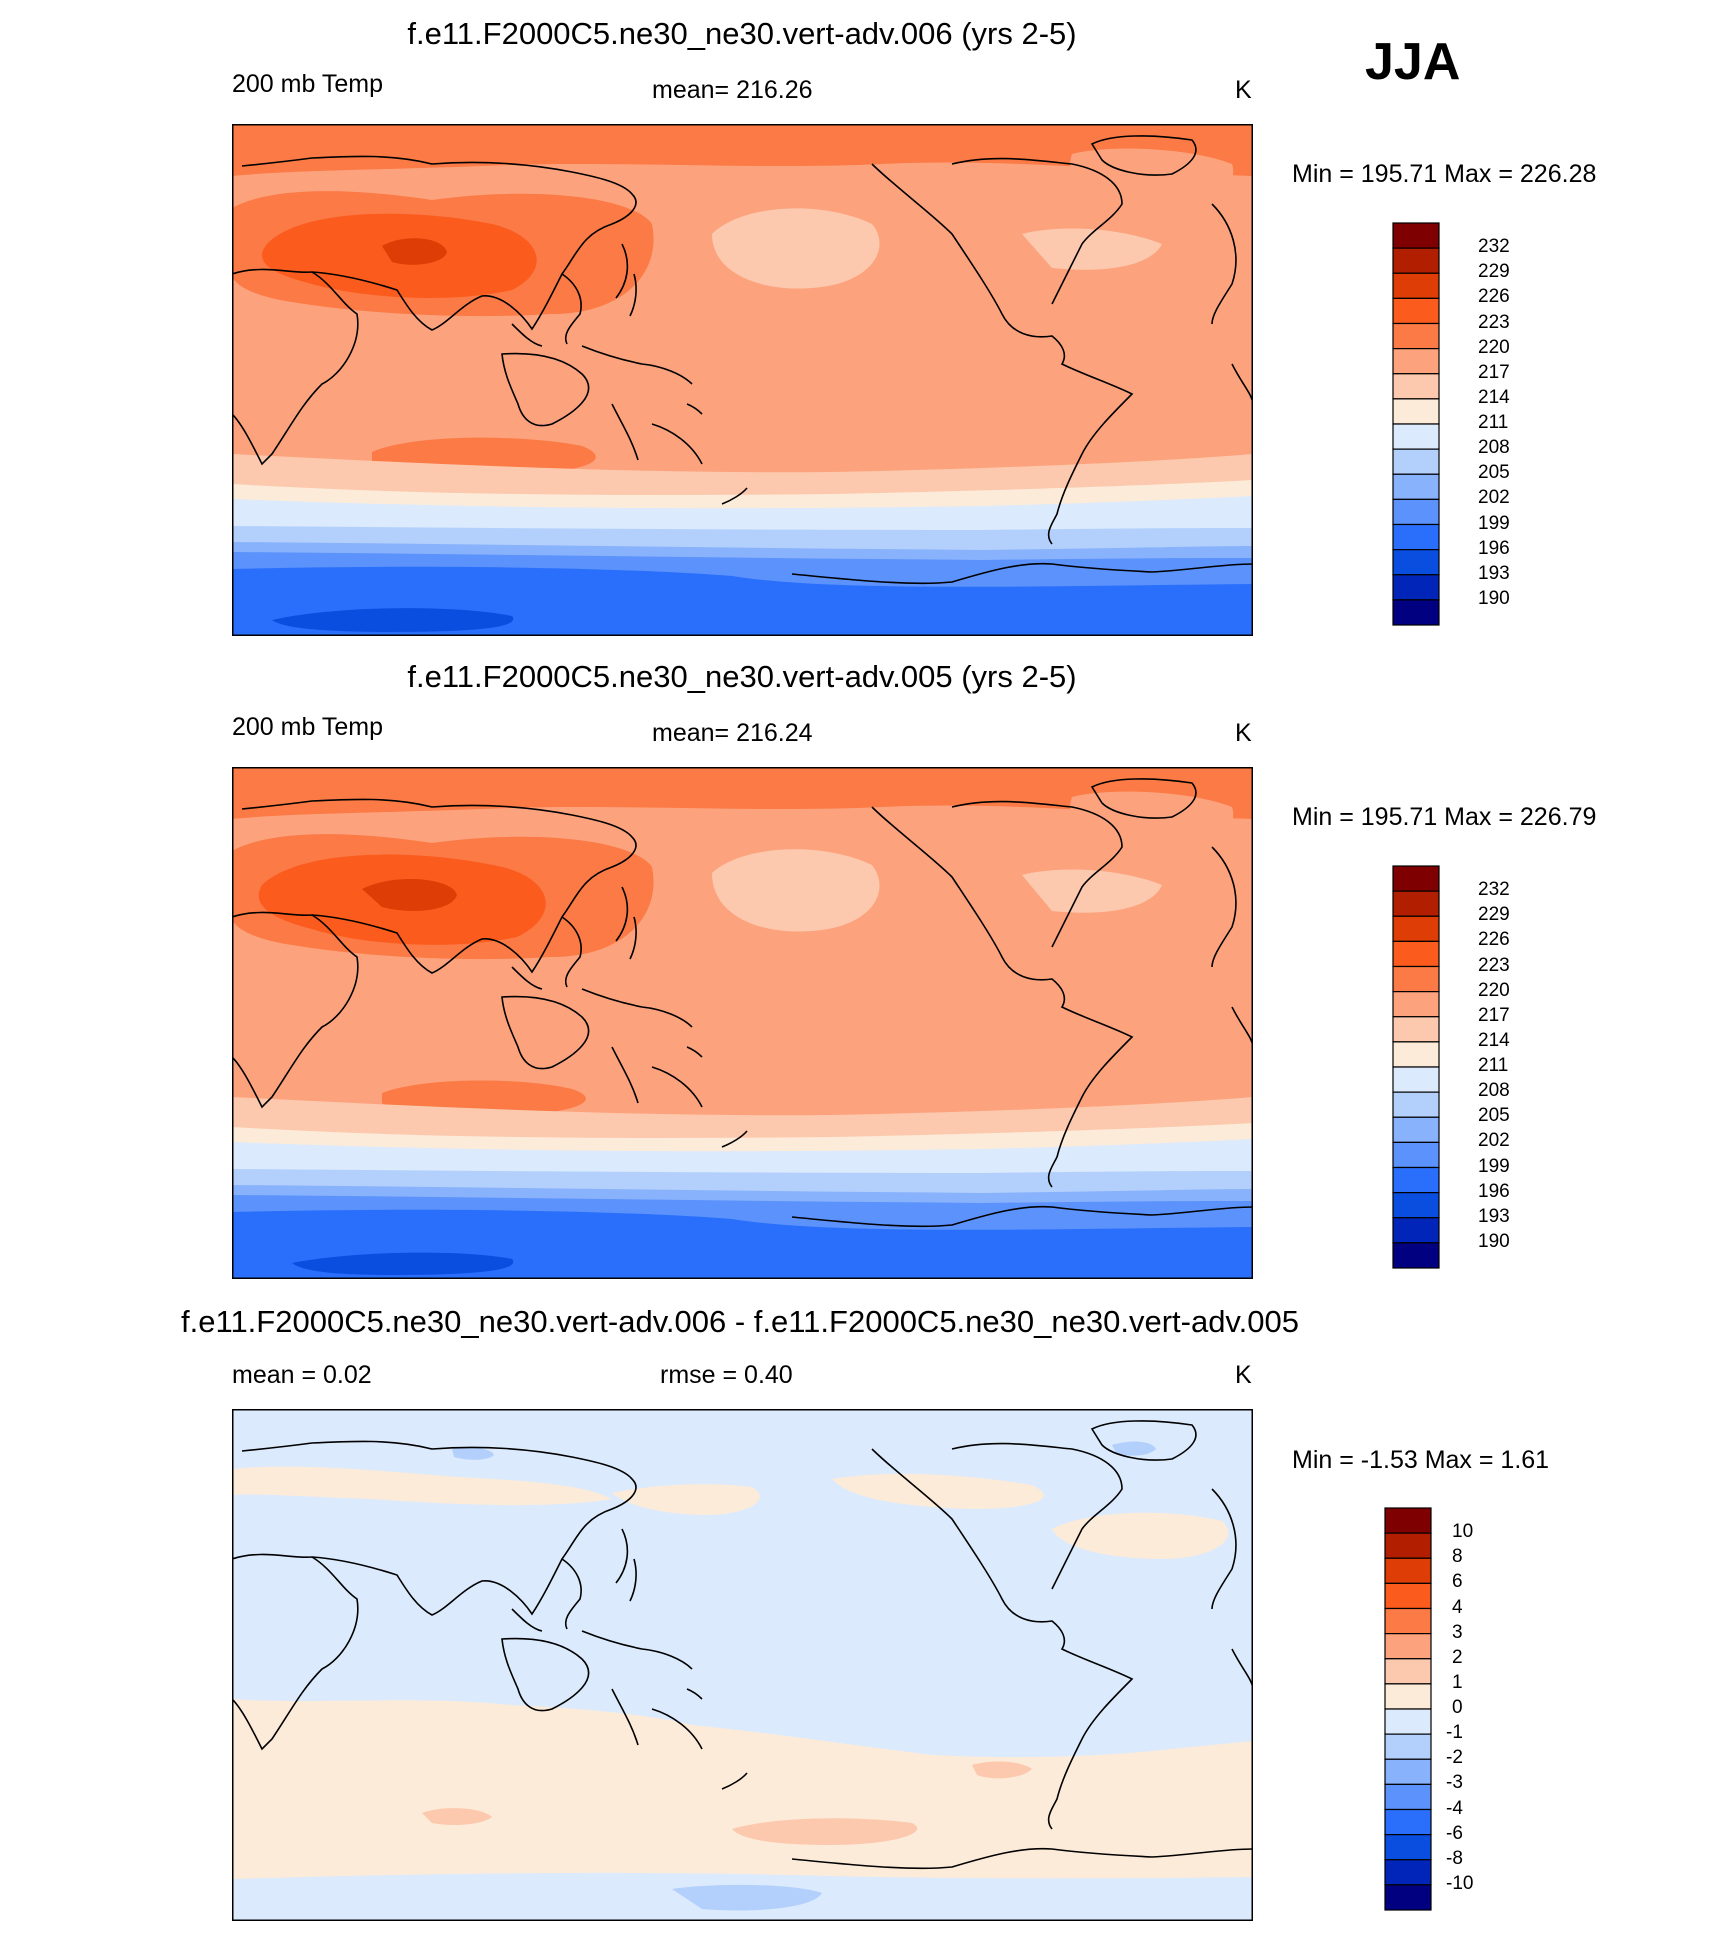 This screenshot has height=1936, width=1710. What do you see at coordinates (1243, 90) in the screenshot?
I see `panel-1-units-label: K` at bounding box center [1243, 90].